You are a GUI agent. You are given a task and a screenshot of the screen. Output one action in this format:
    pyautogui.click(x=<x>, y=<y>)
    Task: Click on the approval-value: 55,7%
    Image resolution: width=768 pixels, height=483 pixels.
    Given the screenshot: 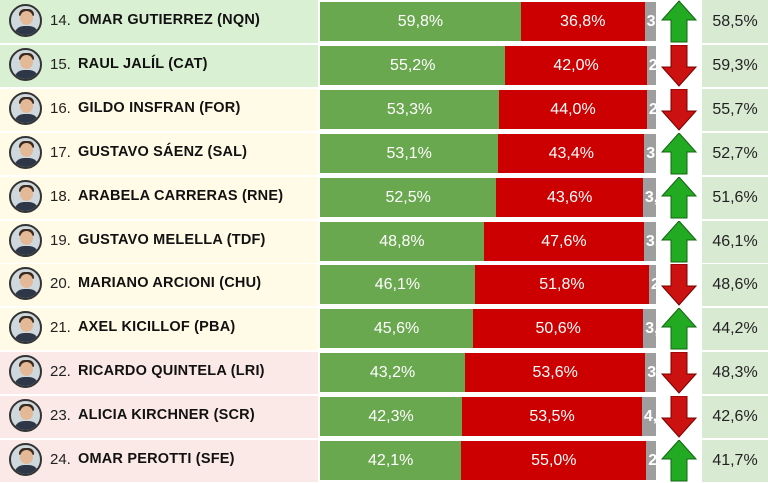 What is the action you would take?
    pyautogui.click(x=735, y=109)
    